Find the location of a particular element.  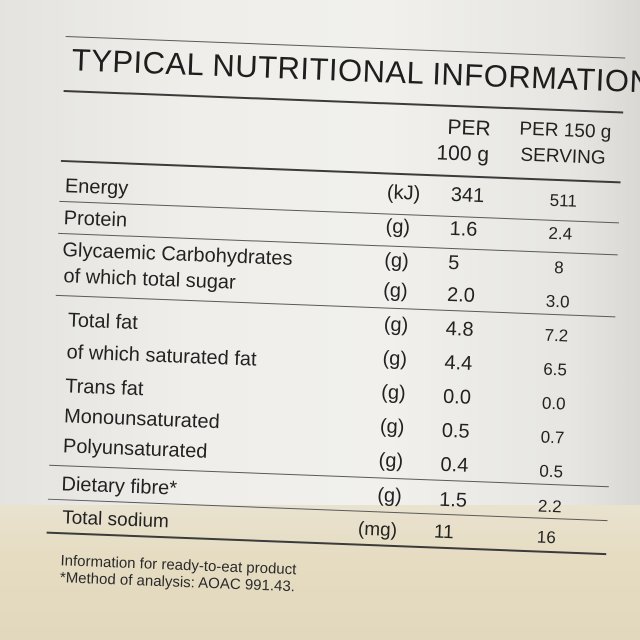

row-serving-saturated-fat: 6.5 is located at coordinates (555, 369).